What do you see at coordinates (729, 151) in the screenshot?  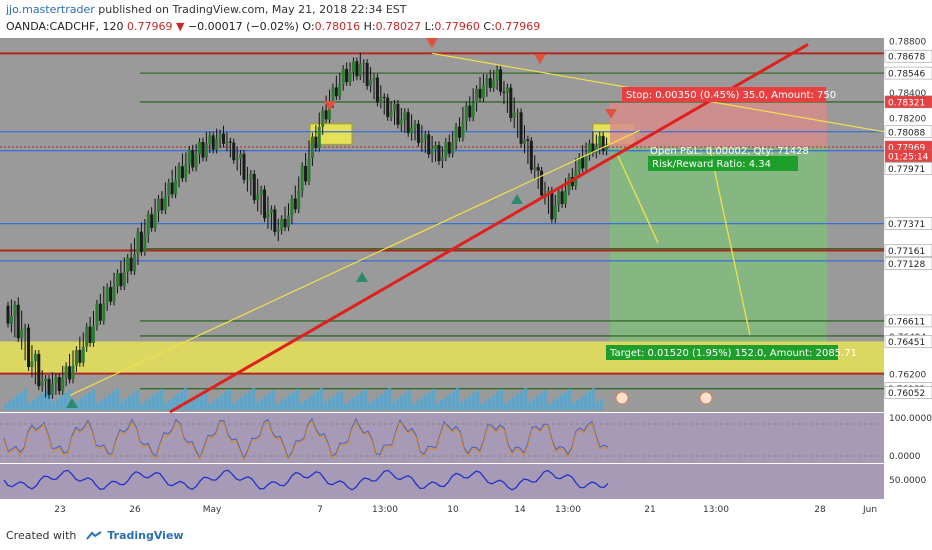 I see `open-pnl-label: Open P&L: 0.00002, Qty: 71428` at bounding box center [729, 151].